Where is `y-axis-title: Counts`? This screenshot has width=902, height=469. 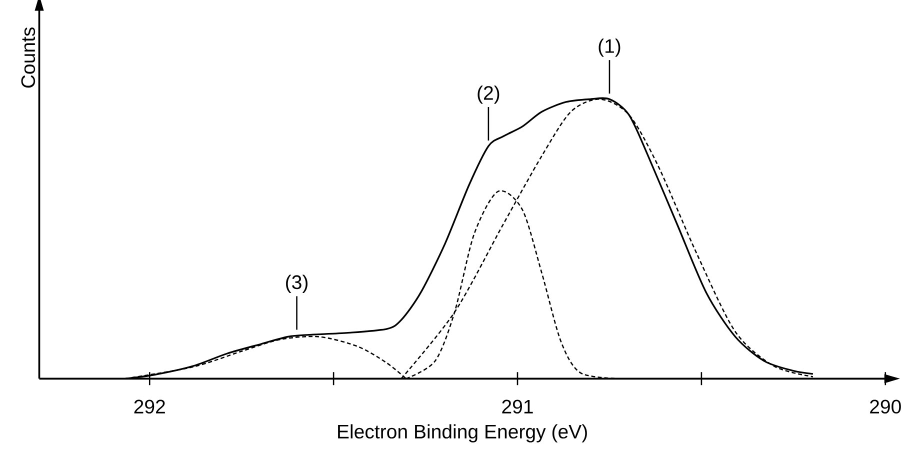
y-axis-title: Counts is located at coordinates (28, 57).